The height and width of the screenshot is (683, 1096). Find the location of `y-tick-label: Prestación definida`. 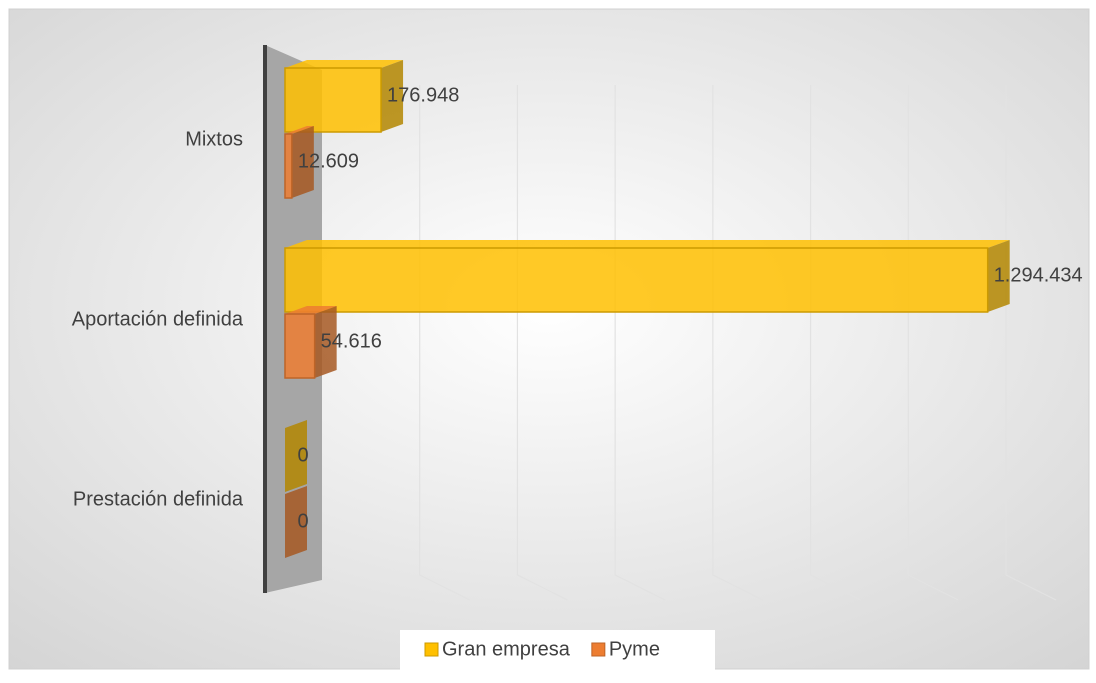

y-tick-label: Prestación definida is located at coordinates (158, 499).